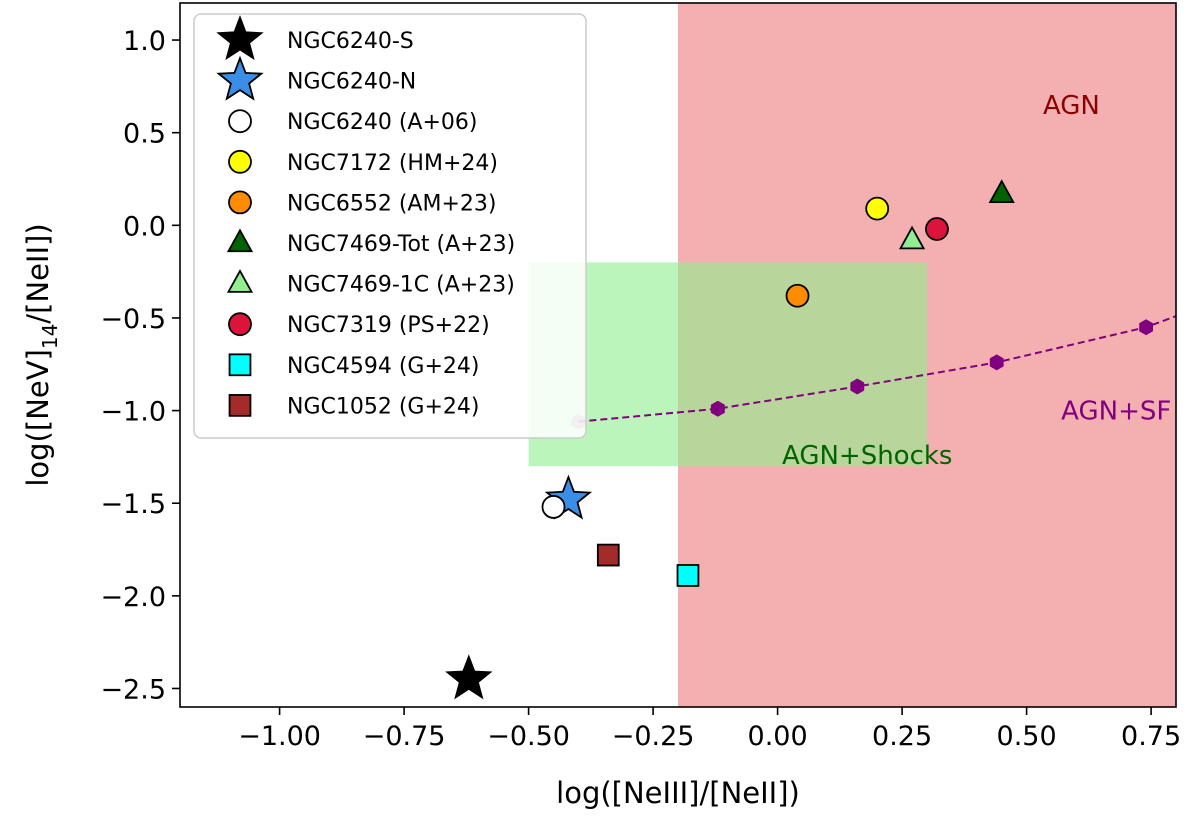 The width and height of the screenshot is (1200, 817). Describe the element at coordinates (1071, 106) in the screenshot. I see `region-label-agn: AGN` at that location.